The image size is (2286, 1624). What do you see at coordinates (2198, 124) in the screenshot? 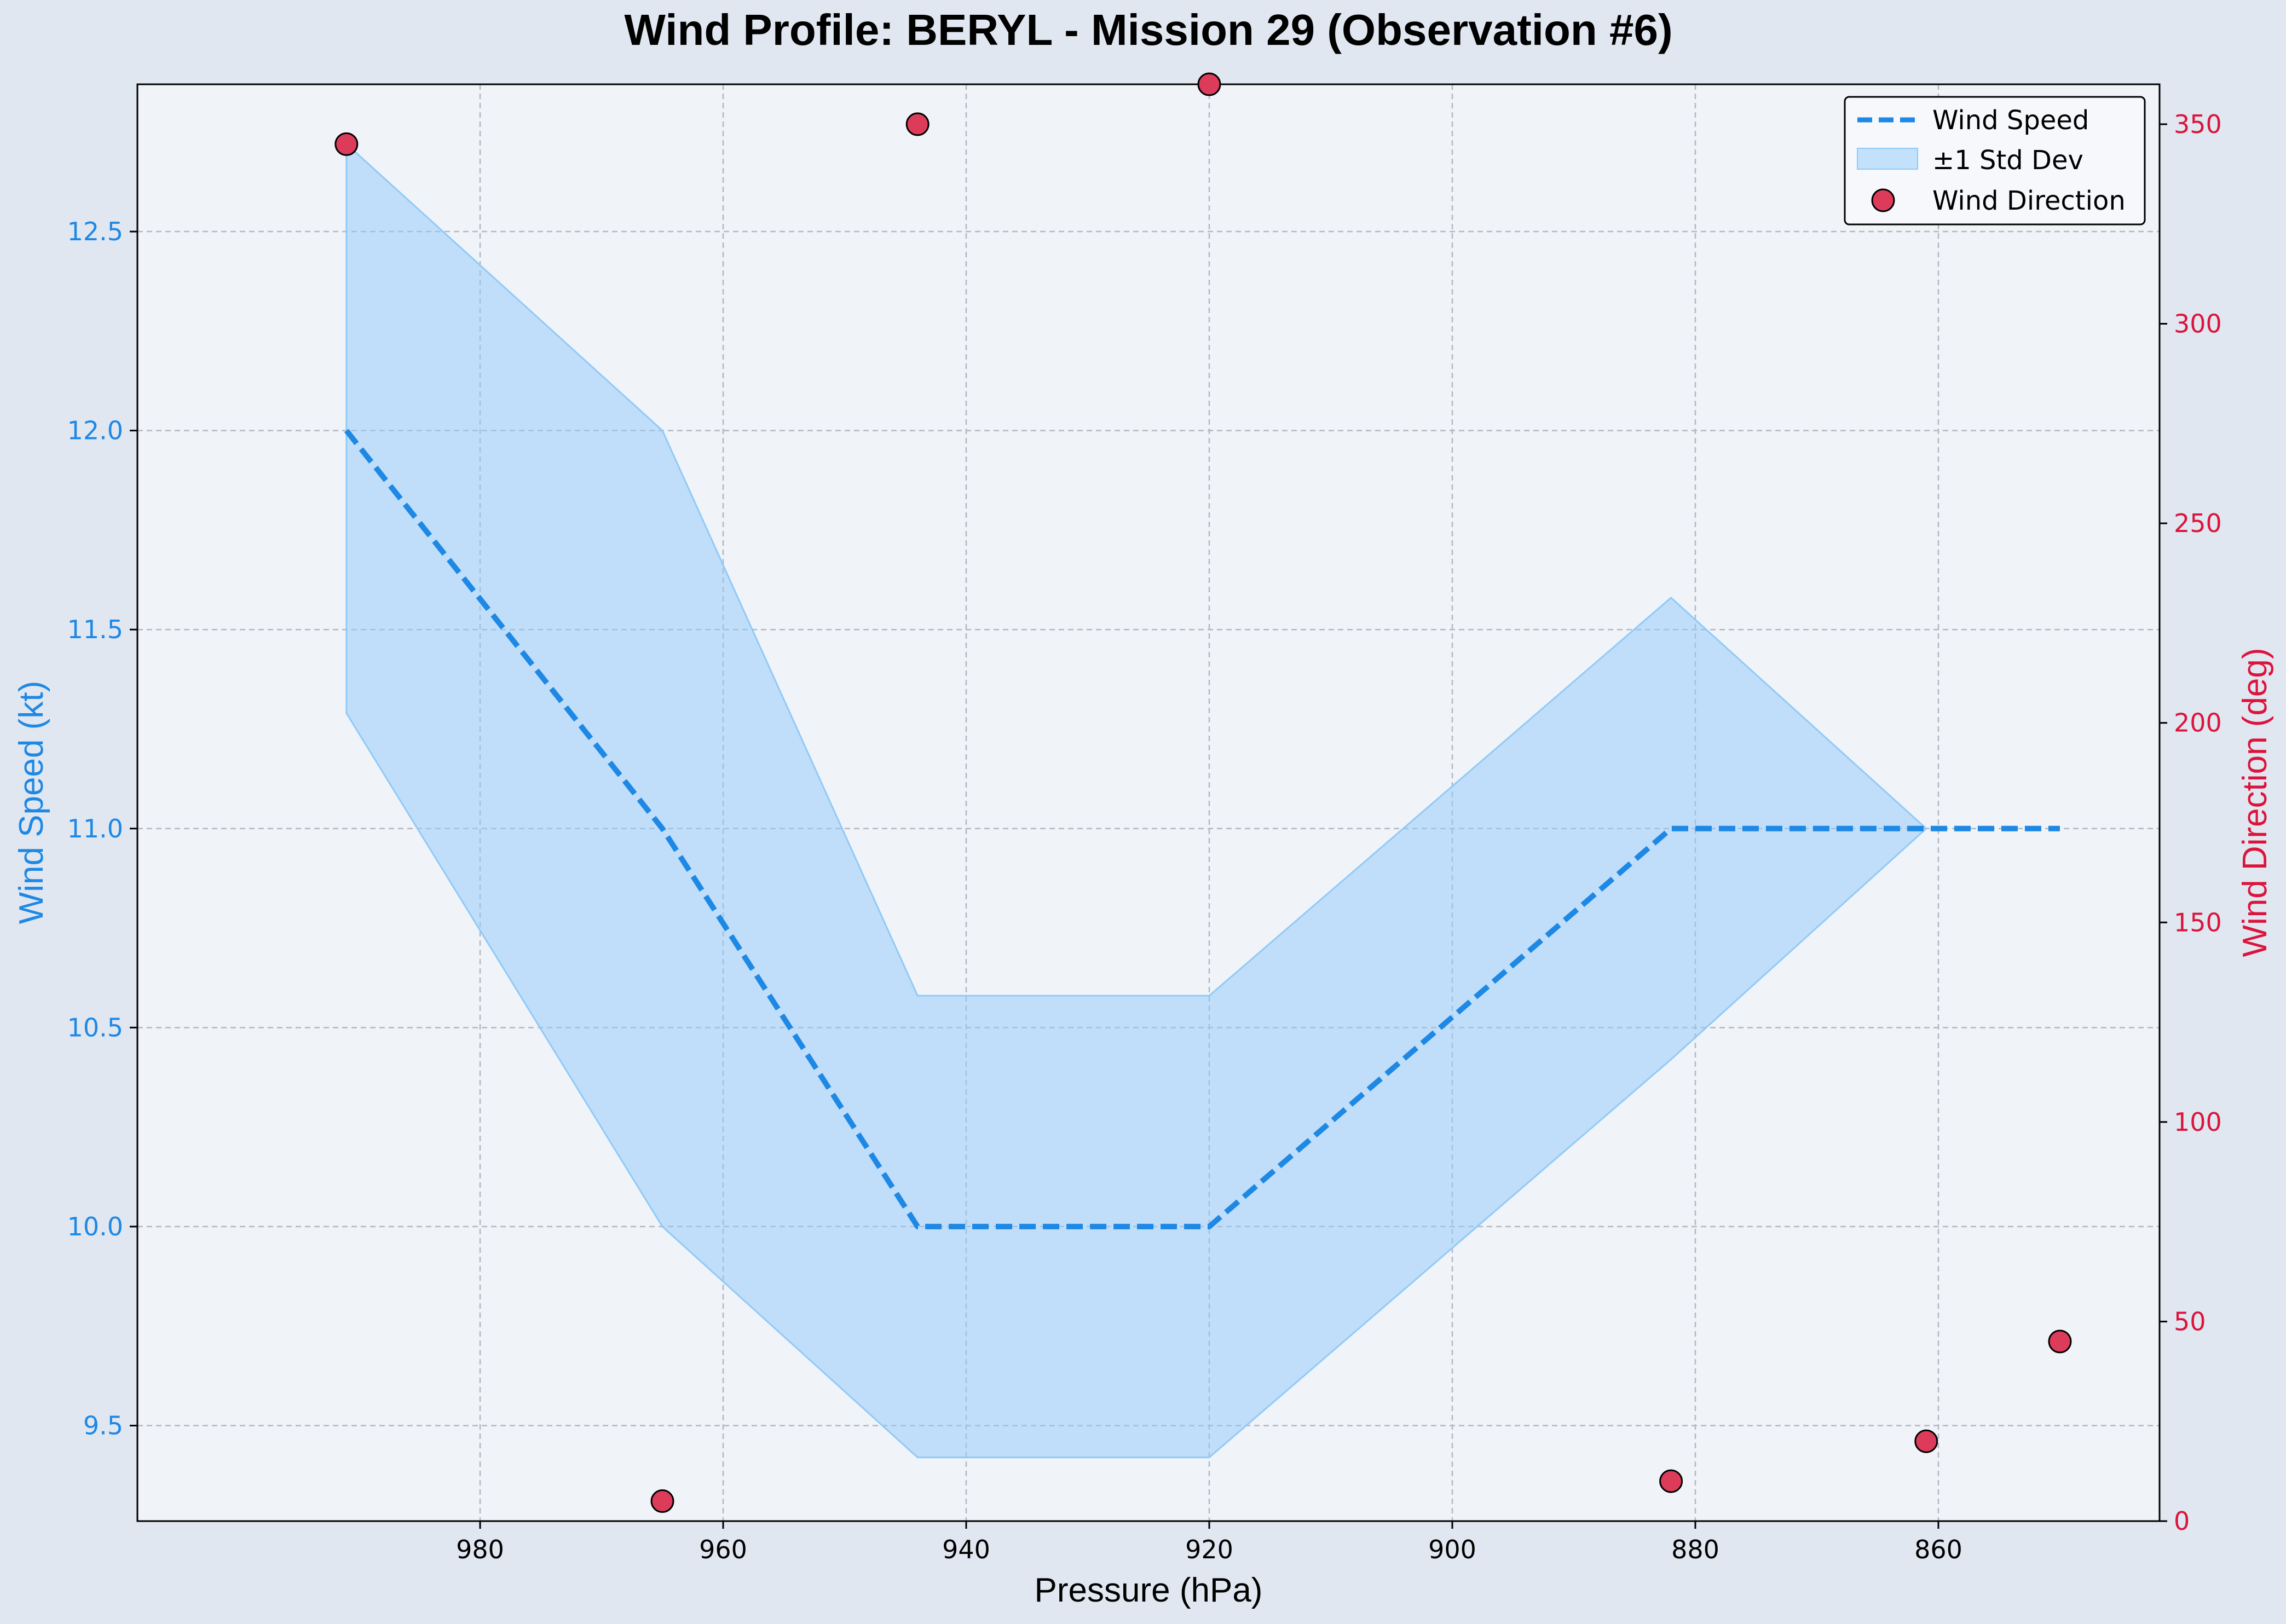
I see `right-tick-label-7: 350` at bounding box center [2198, 124].